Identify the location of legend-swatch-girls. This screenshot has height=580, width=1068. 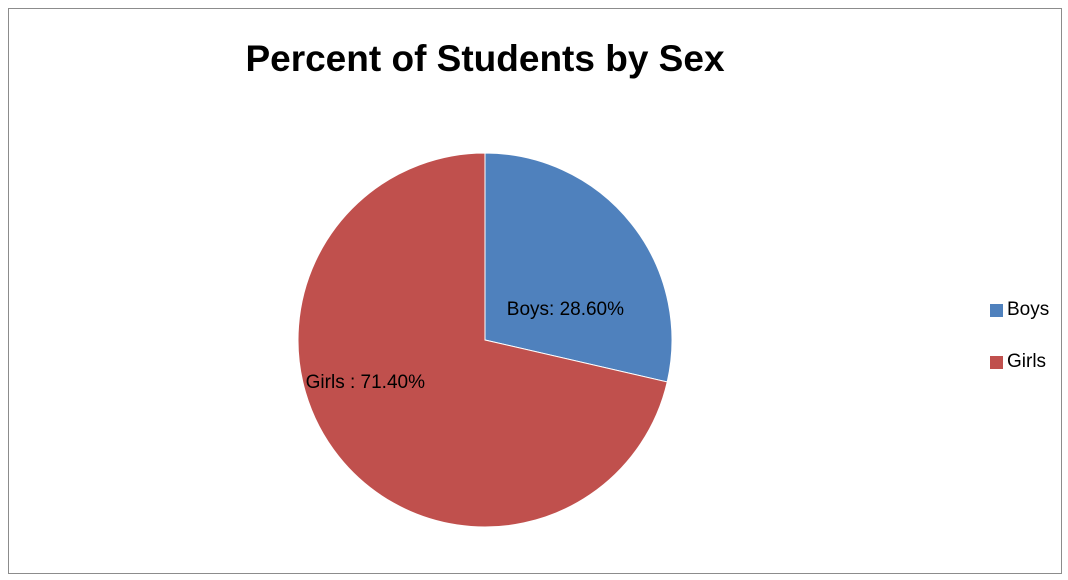
(996, 362).